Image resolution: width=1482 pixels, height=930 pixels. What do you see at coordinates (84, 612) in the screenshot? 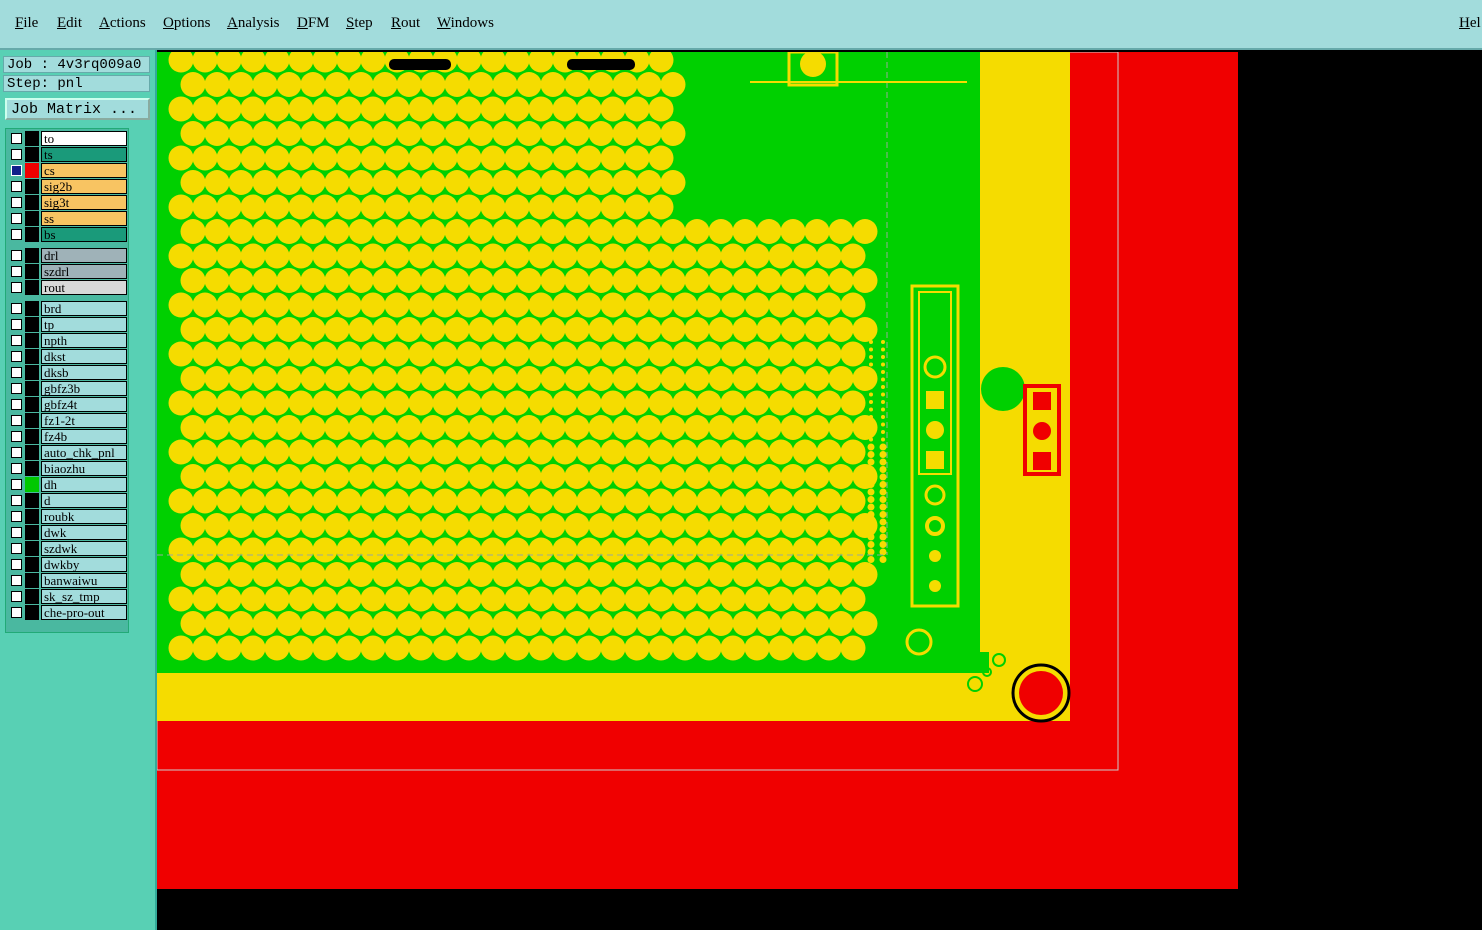
I see `layer-name: che-pro-out` at bounding box center [84, 612].